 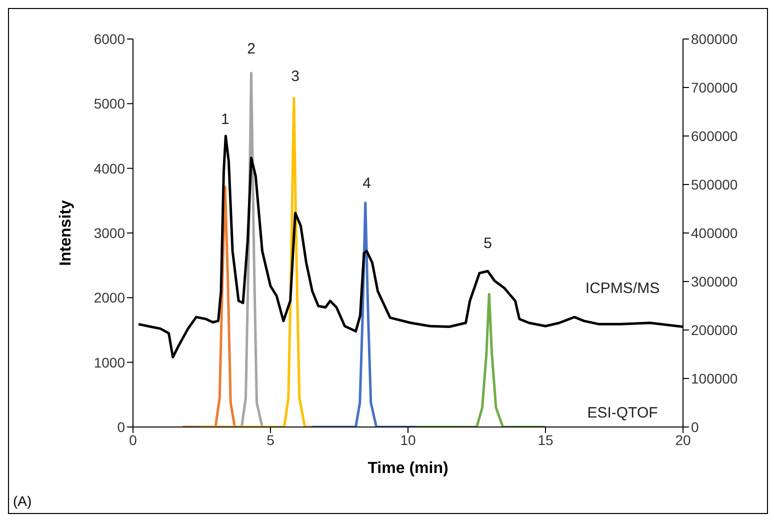 I want to click on annotation: 5, so click(x=488, y=243).